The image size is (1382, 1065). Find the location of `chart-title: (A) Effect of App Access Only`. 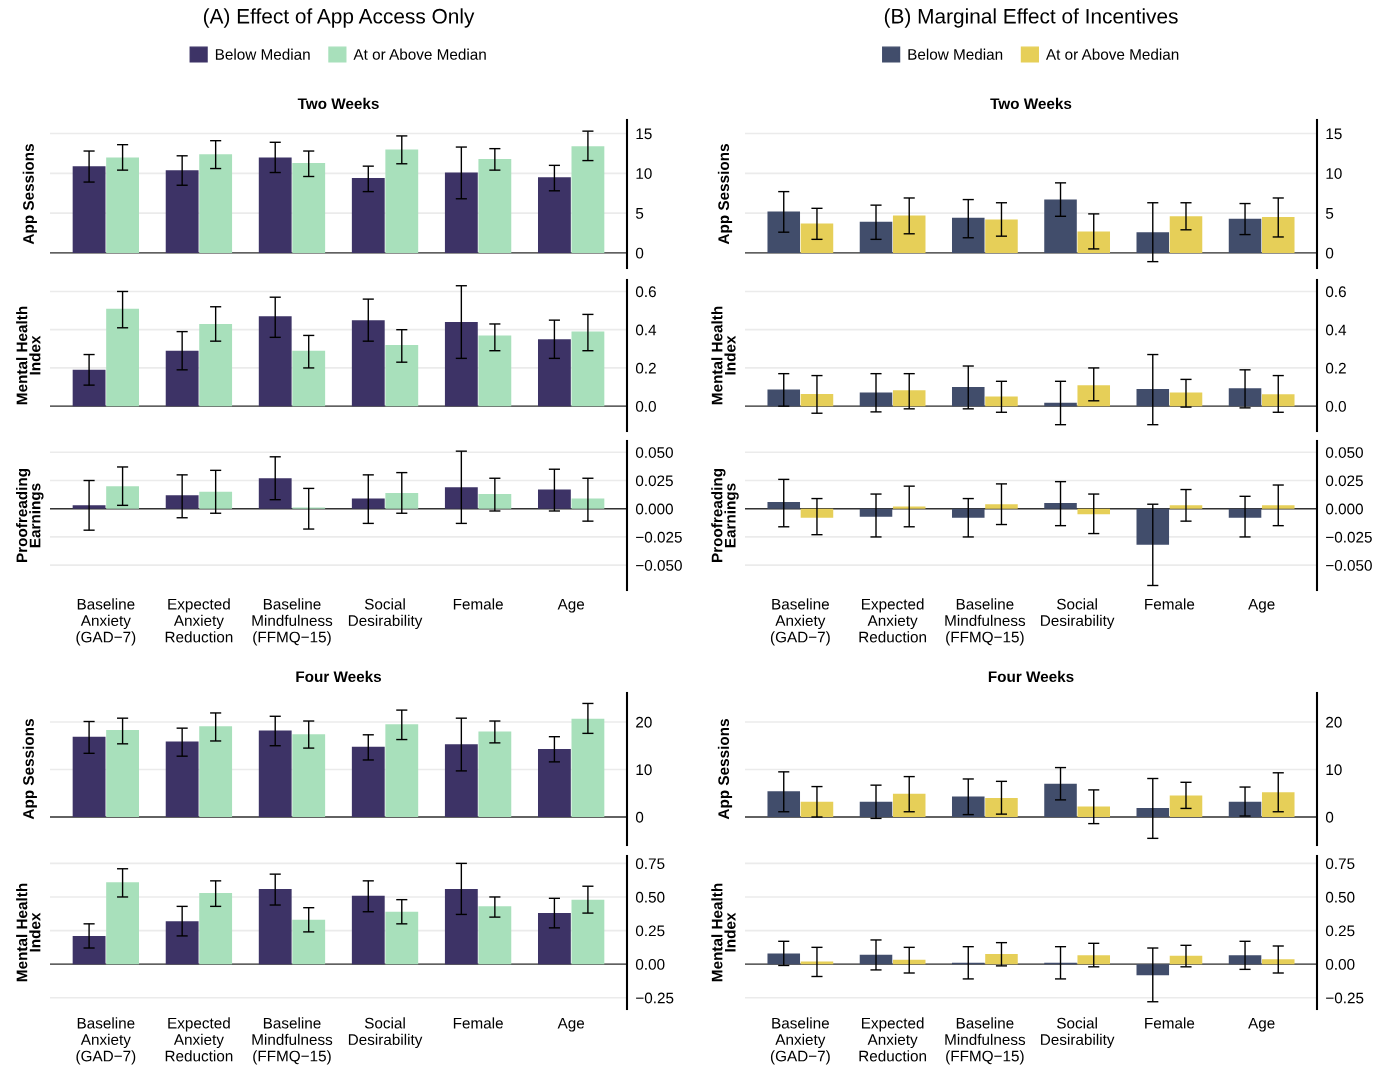

chart-title: (A) Effect of App Access Only is located at coordinates (339, 18).